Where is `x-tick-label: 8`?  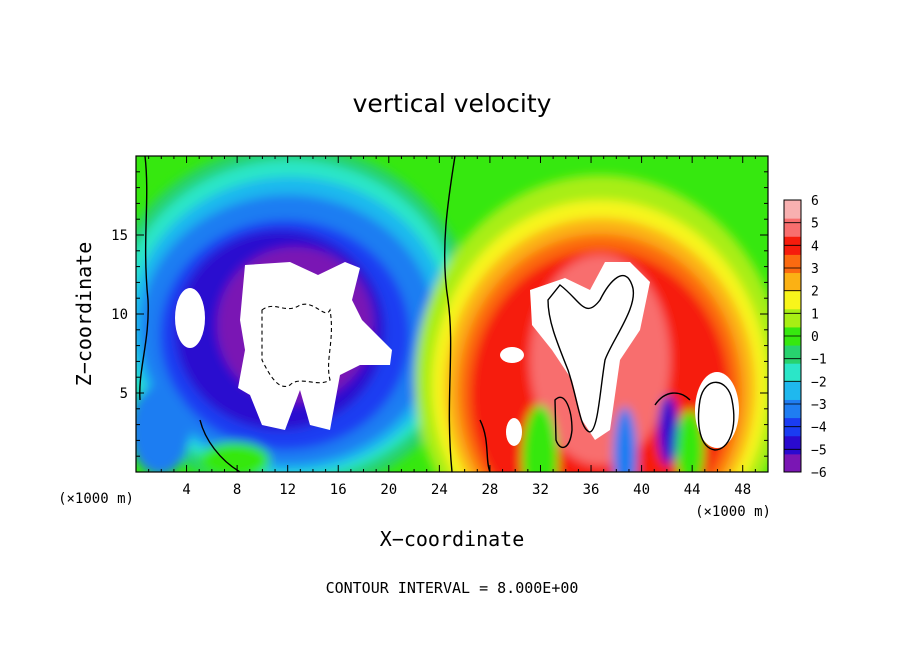
x-tick-label: 8 is located at coordinates (237, 490).